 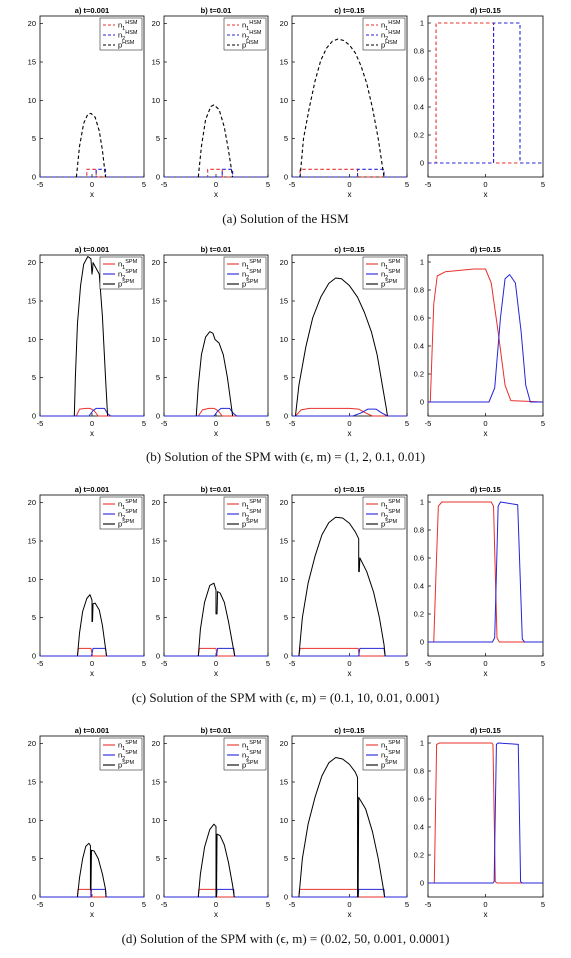 I want to click on y-tick-label: 0.8, so click(x=419, y=290).